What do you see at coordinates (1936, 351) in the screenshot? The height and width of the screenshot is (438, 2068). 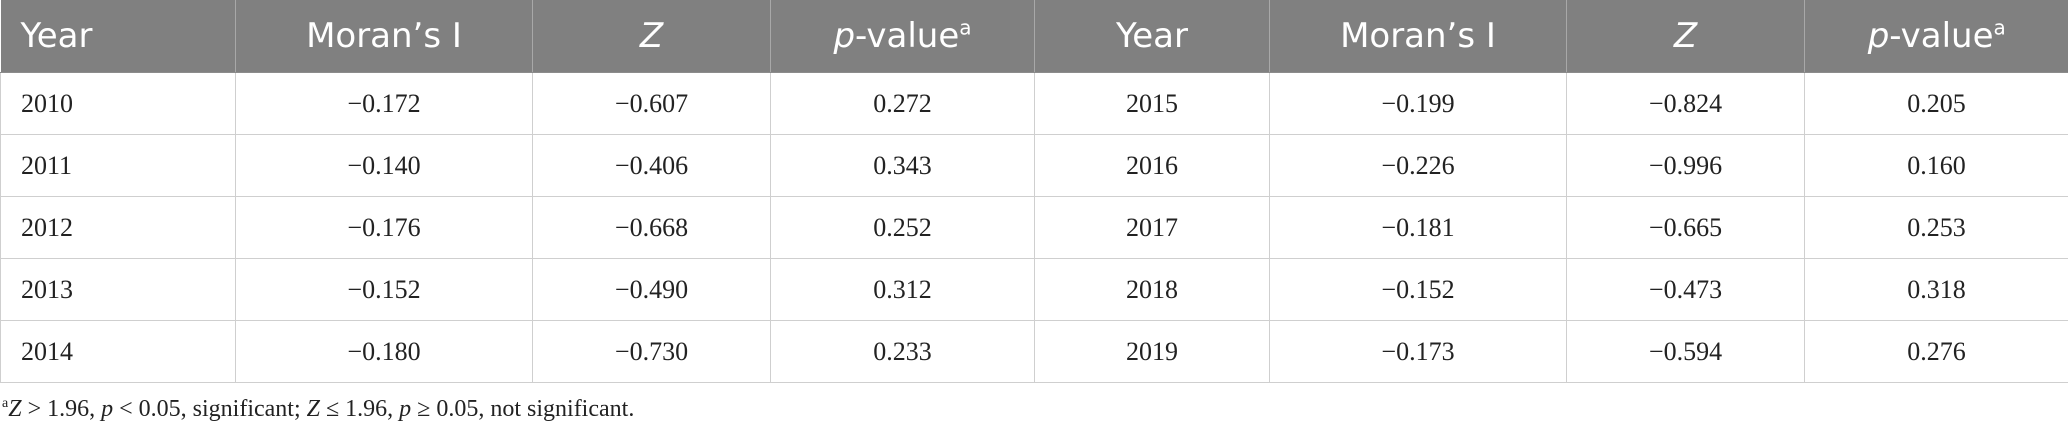 I see `cell-p-value-2: 0.276` at bounding box center [1936, 351].